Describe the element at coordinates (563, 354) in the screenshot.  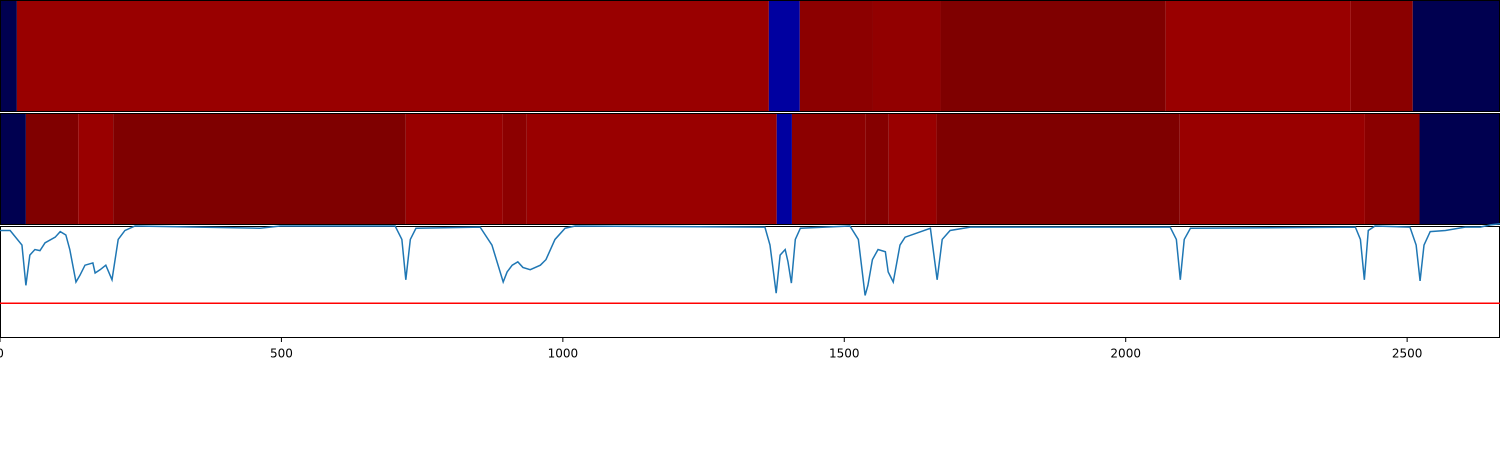
I see `x-tick-label: 1000` at that location.